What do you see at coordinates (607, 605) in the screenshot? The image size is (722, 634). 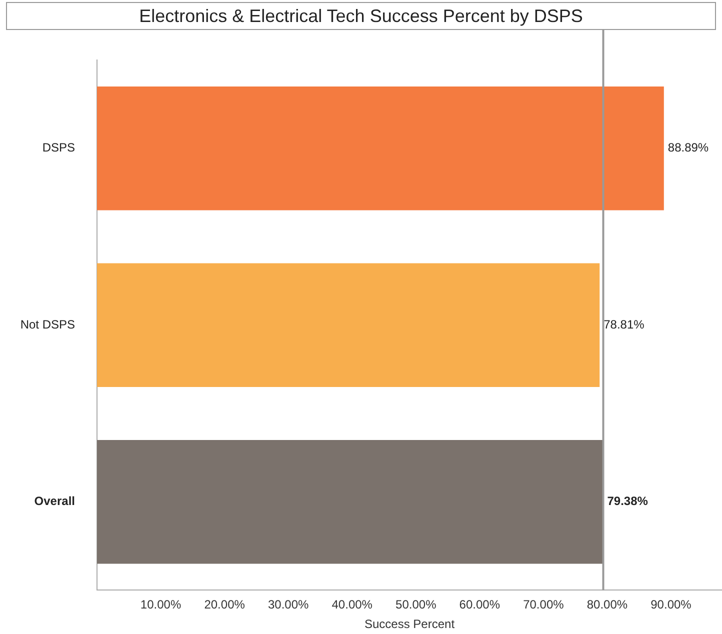 I see `x-tick-label: 80.00%` at bounding box center [607, 605].